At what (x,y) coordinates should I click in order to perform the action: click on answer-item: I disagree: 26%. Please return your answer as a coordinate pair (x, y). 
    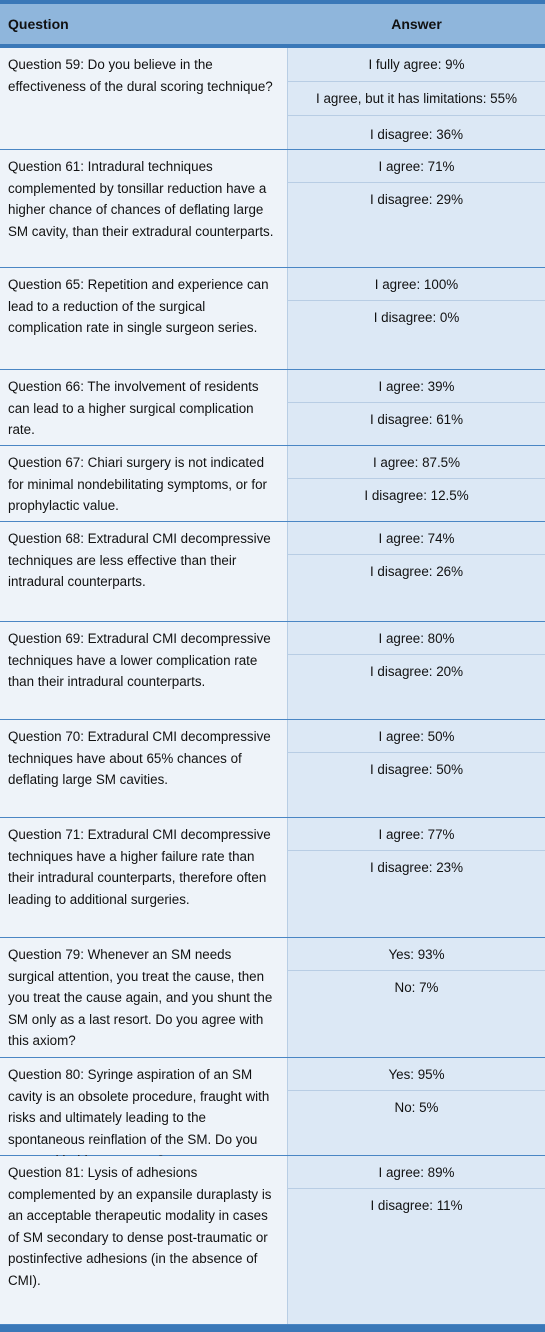
    Looking at the image, I should click on (416, 571).